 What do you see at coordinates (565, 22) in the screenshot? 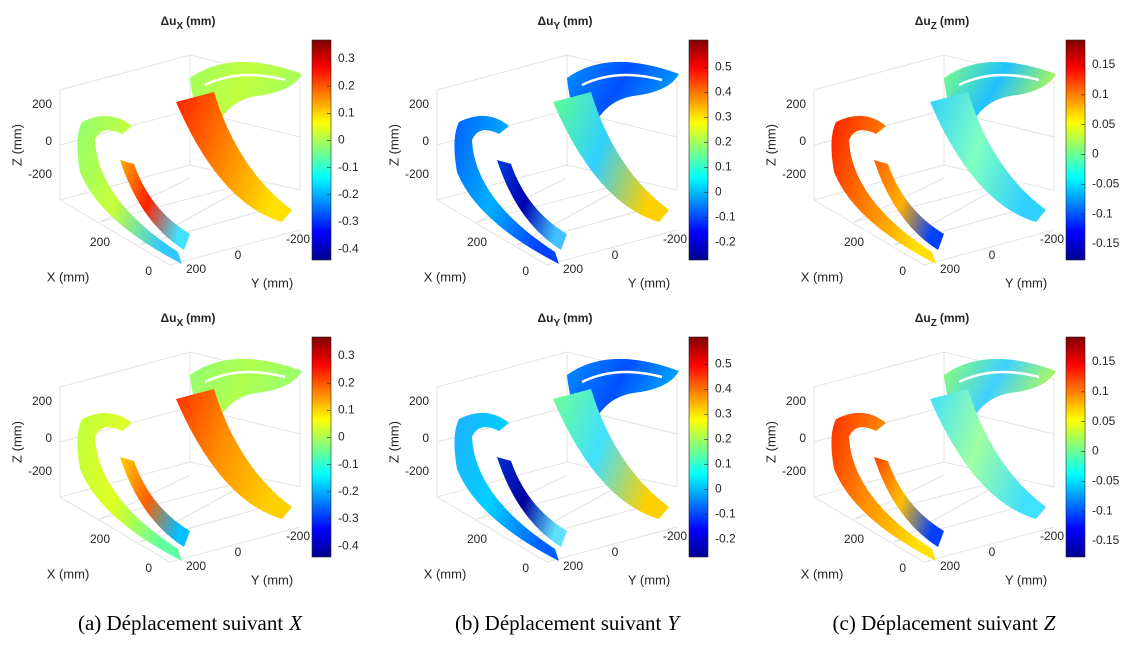
I see `panel-title: ΔuY (mm)` at bounding box center [565, 22].